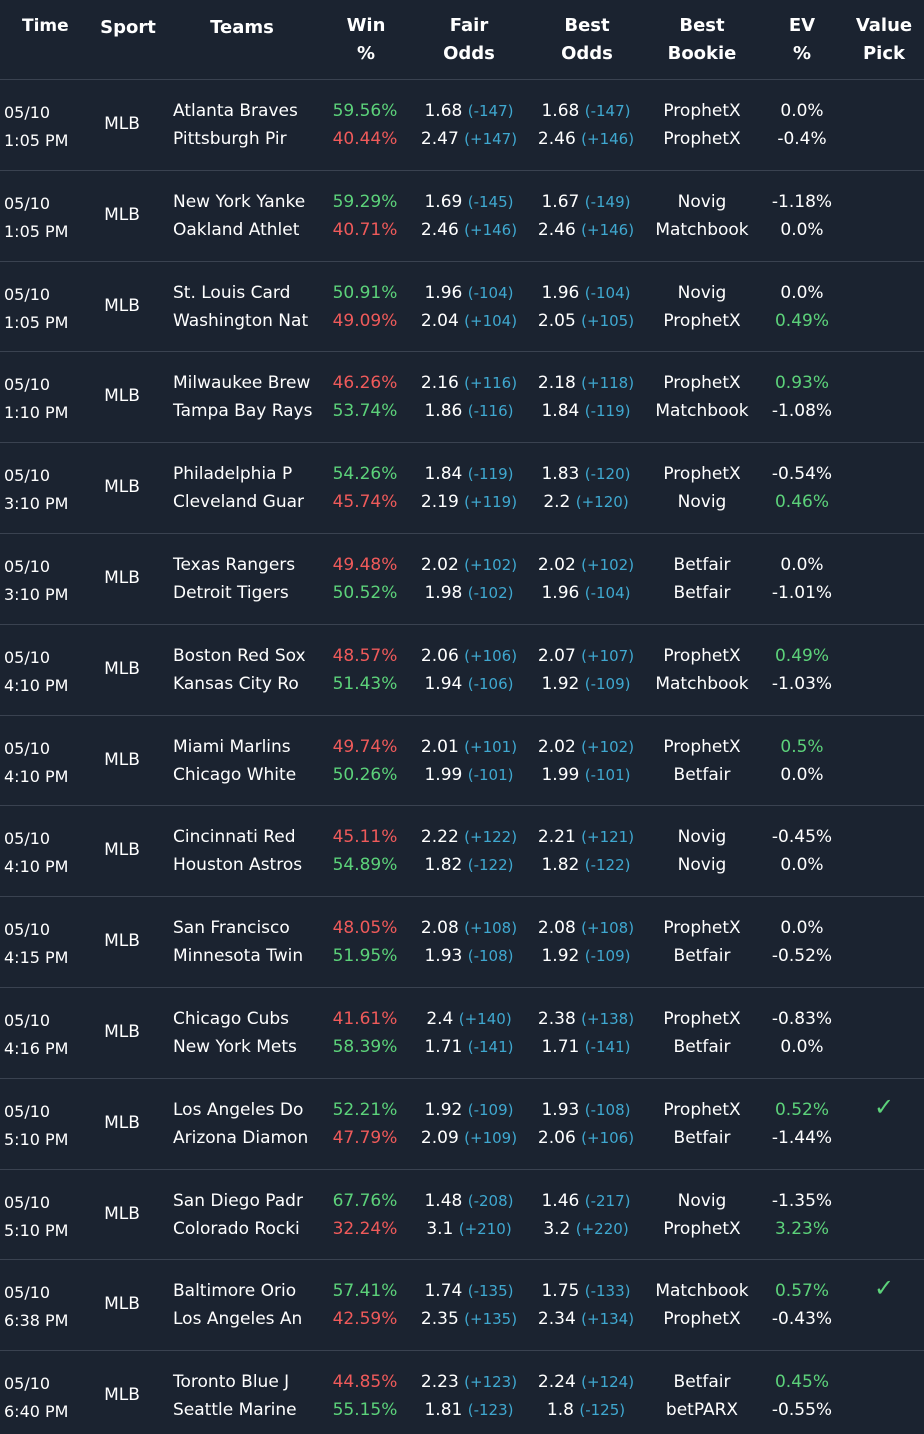 The width and height of the screenshot is (924, 1434). Describe the element at coordinates (884, 39) in the screenshot. I see `header-value-pick: Value Pick` at that location.